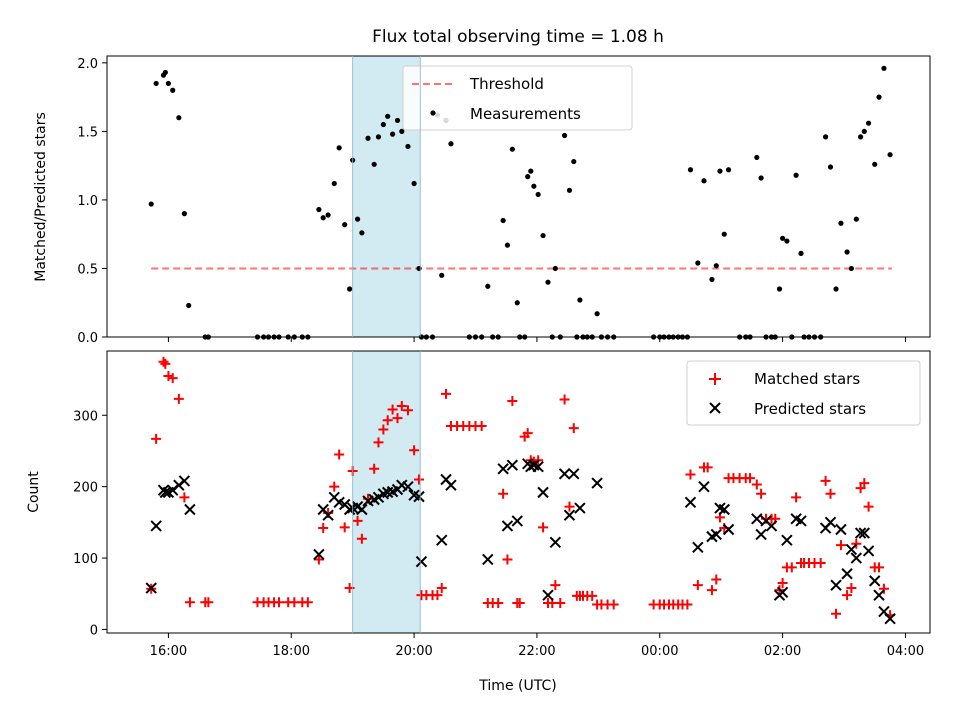  What do you see at coordinates (517, 686) in the screenshot?
I see `x-axis-label: Time (UTC)` at bounding box center [517, 686].